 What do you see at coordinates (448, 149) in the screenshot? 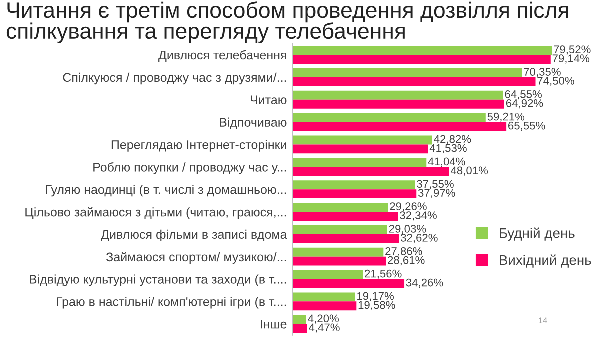
I see `data-label: 41,53%` at bounding box center [448, 149].